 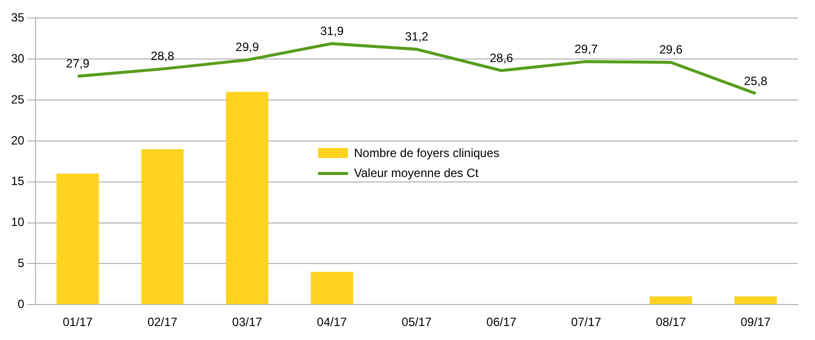 What do you see at coordinates (427, 153) in the screenshot?
I see `legend-label: Nombre de foyers cliniques` at bounding box center [427, 153].